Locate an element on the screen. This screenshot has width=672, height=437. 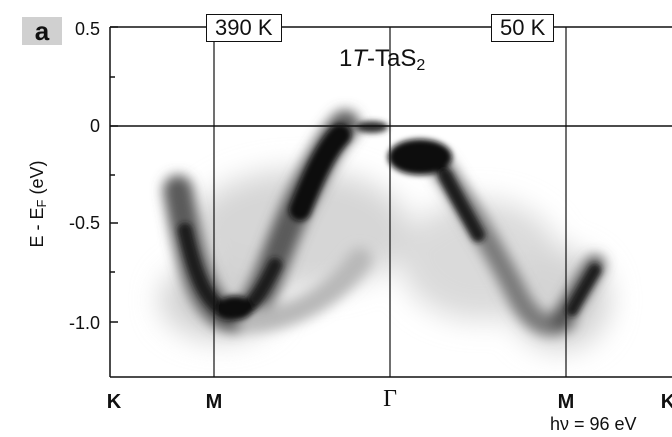
y-tick-label: -1.0 is located at coordinates (84, 323).